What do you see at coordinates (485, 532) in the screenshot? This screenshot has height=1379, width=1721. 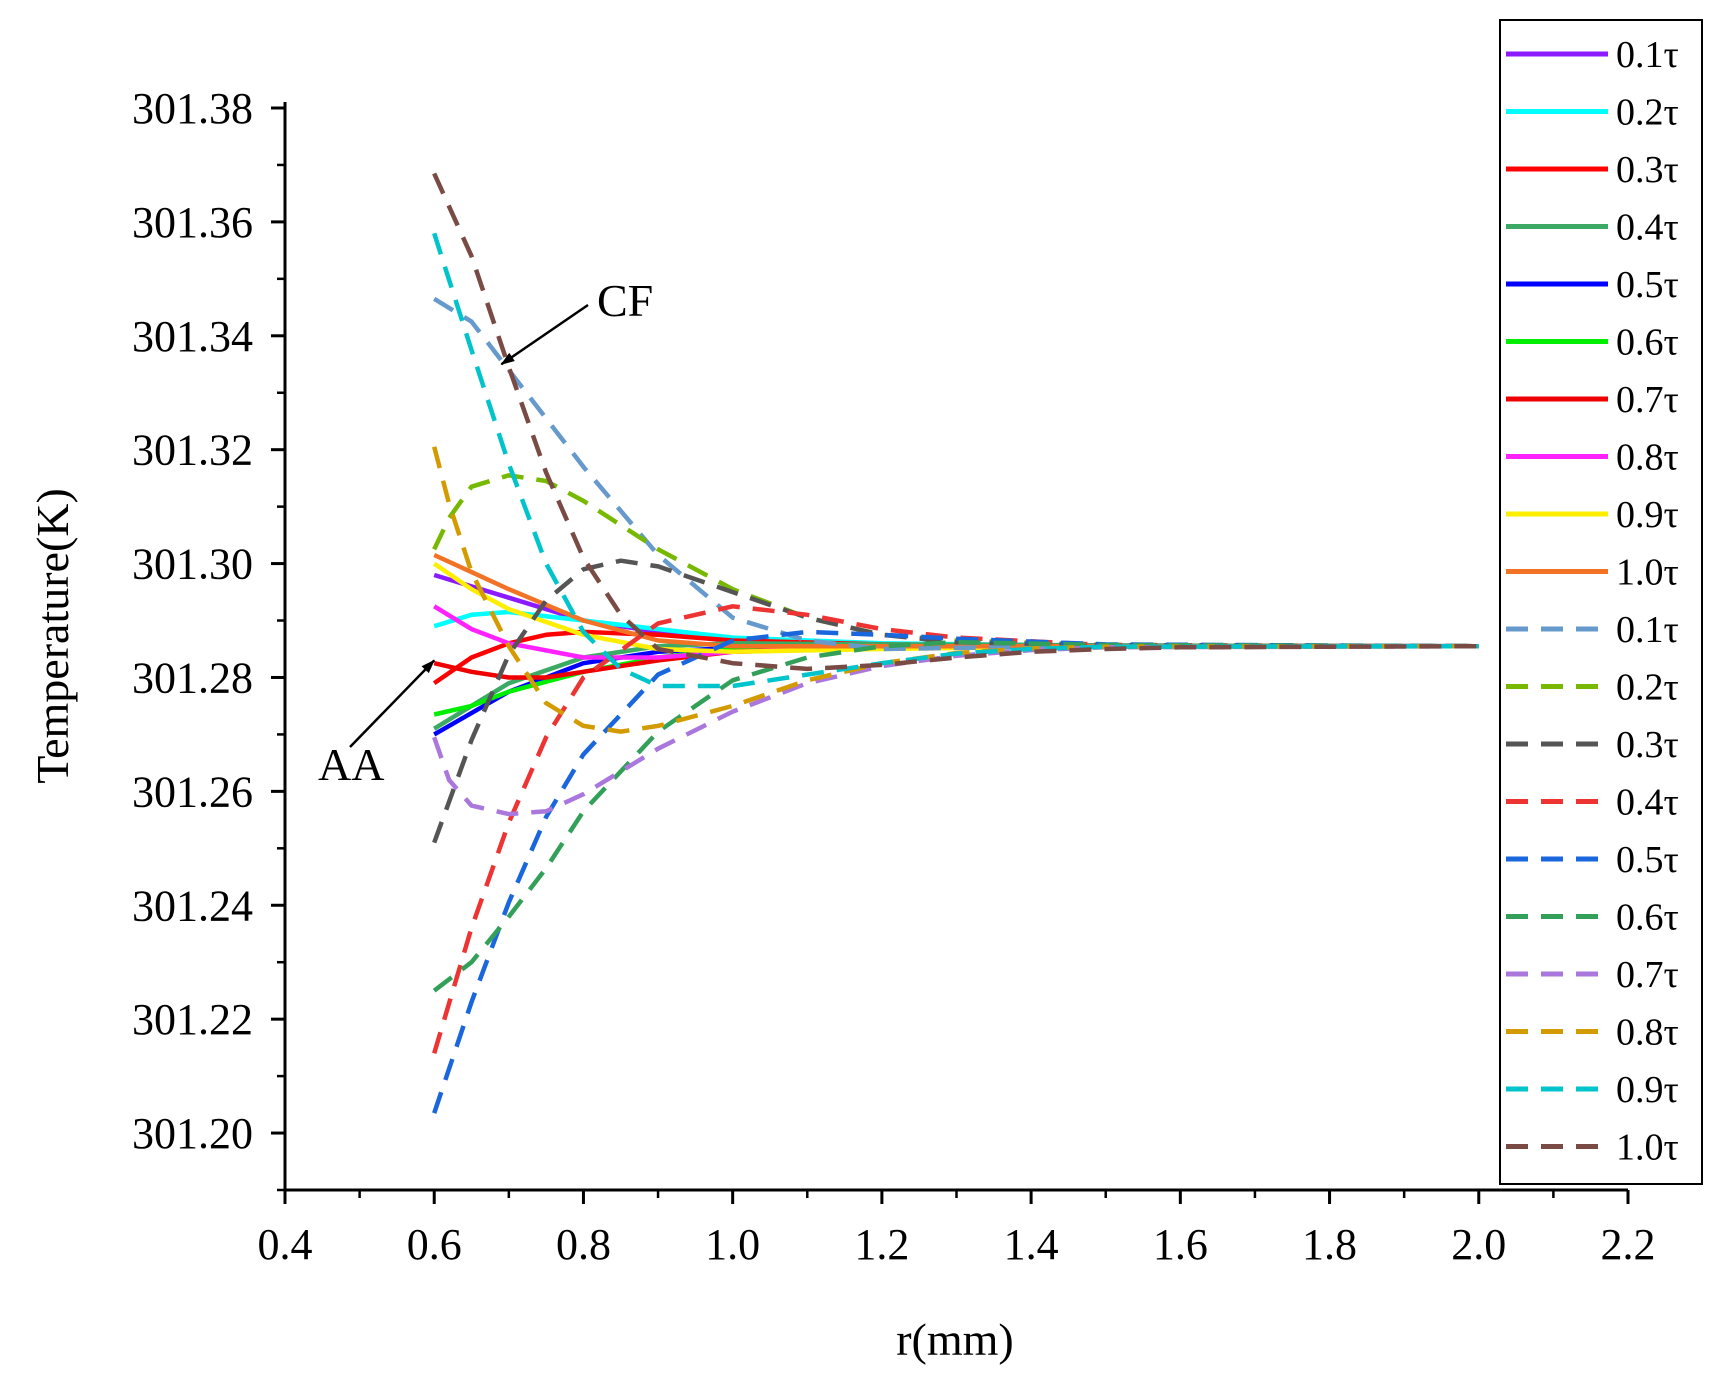 I see `annotations: CF AA` at bounding box center [485, 532].